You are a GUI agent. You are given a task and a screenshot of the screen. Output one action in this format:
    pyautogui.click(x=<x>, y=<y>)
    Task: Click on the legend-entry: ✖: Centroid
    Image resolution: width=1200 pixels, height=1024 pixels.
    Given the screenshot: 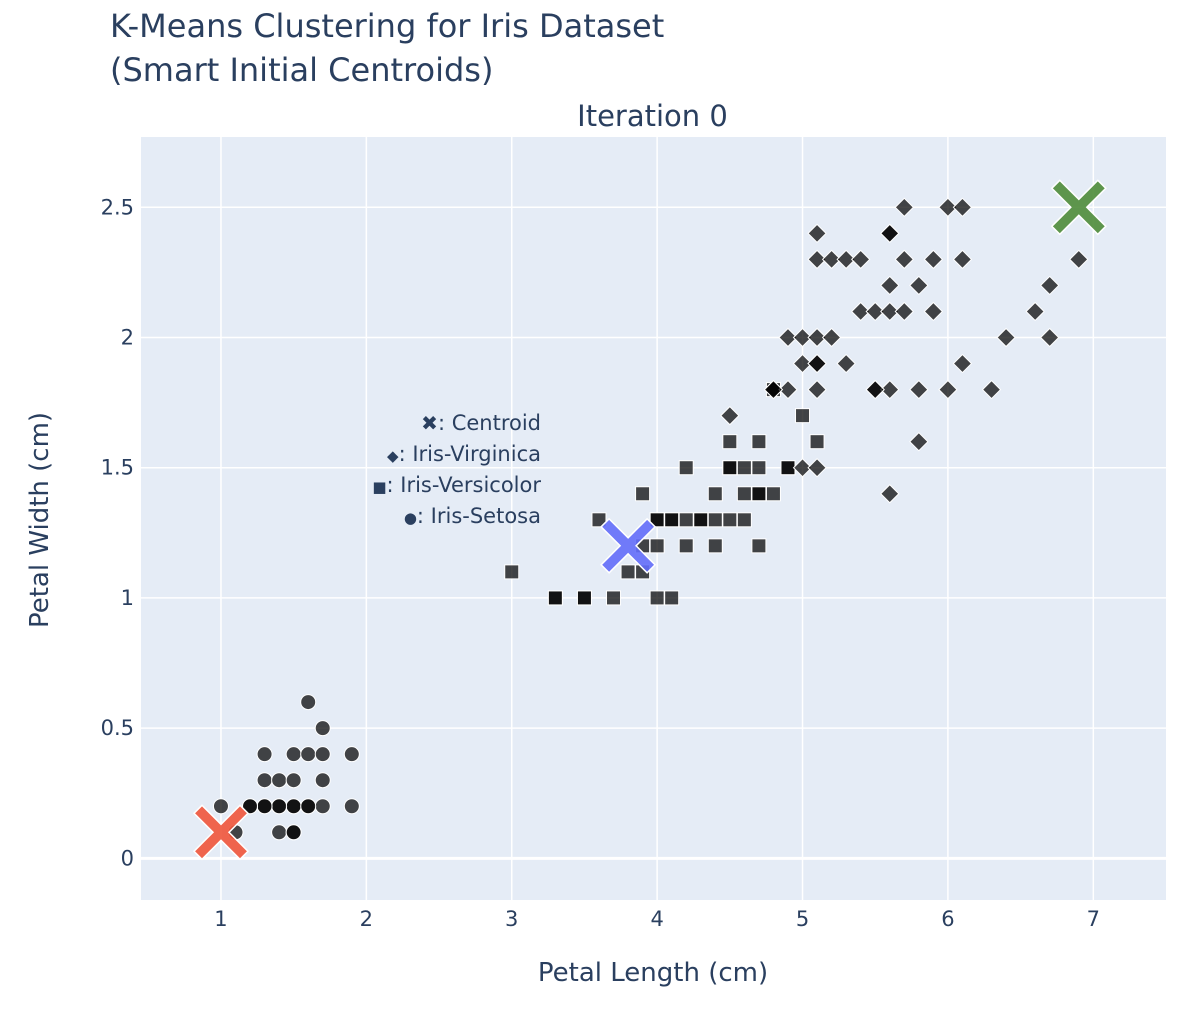 What is the action you would take?
    pyautogui.click(x=481, y=423)
    